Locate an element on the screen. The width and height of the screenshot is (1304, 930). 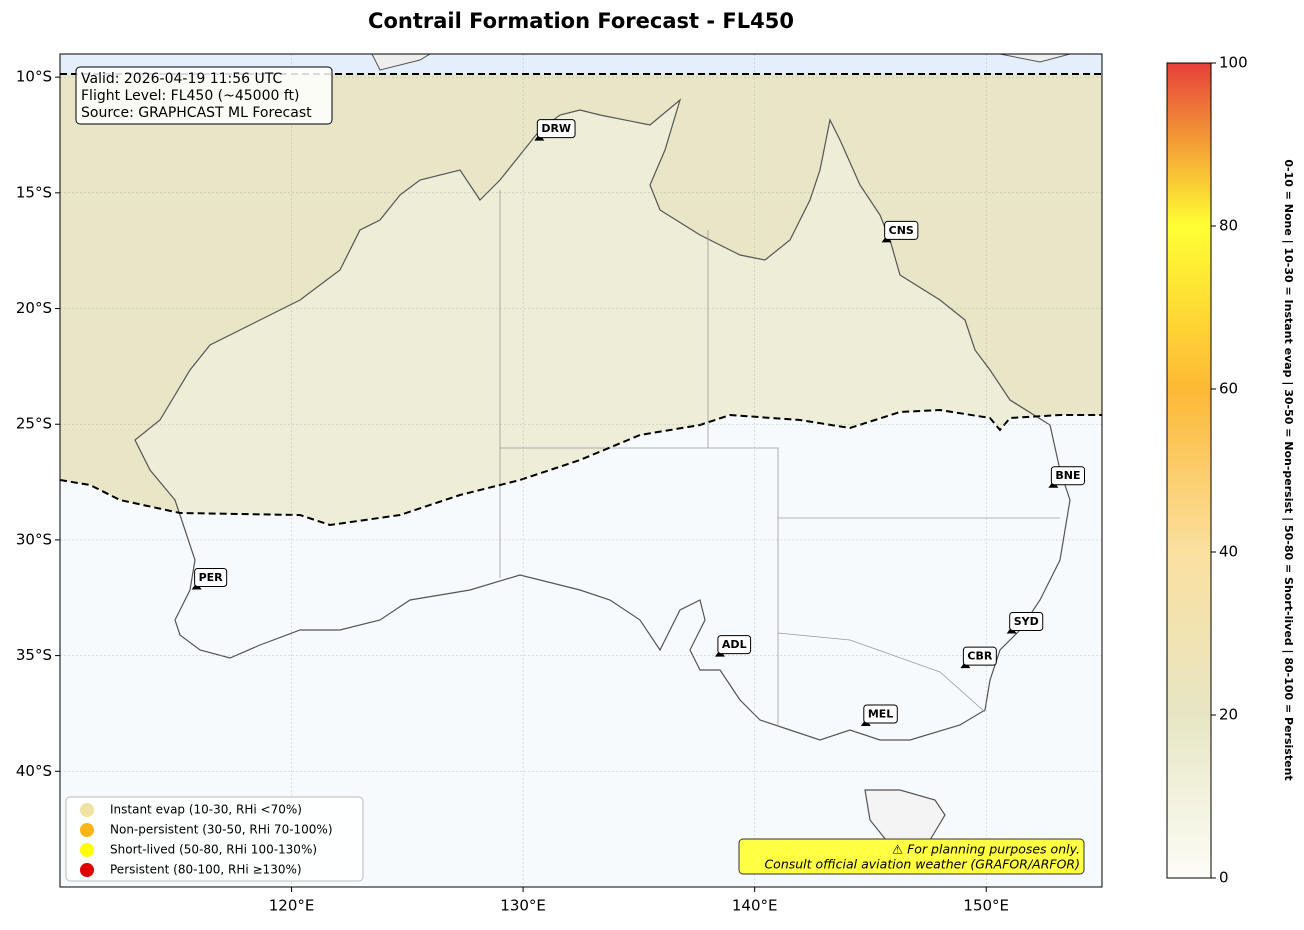
x-tick-label: 150°E is located at coordinates (986, 906).